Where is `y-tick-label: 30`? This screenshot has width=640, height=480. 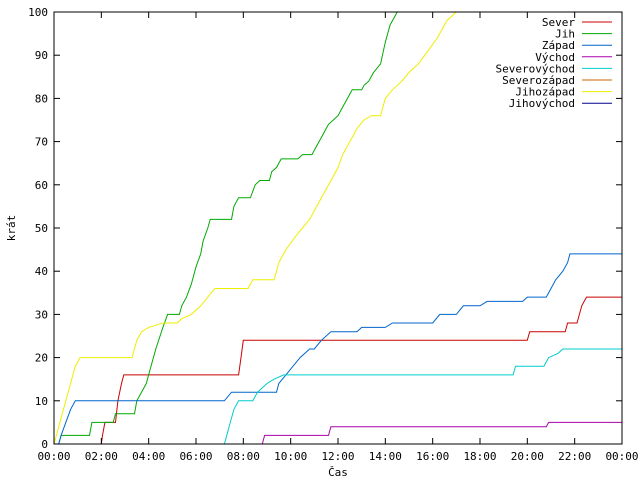
y-tick-label: 30 is located at coordinates (41, 314).